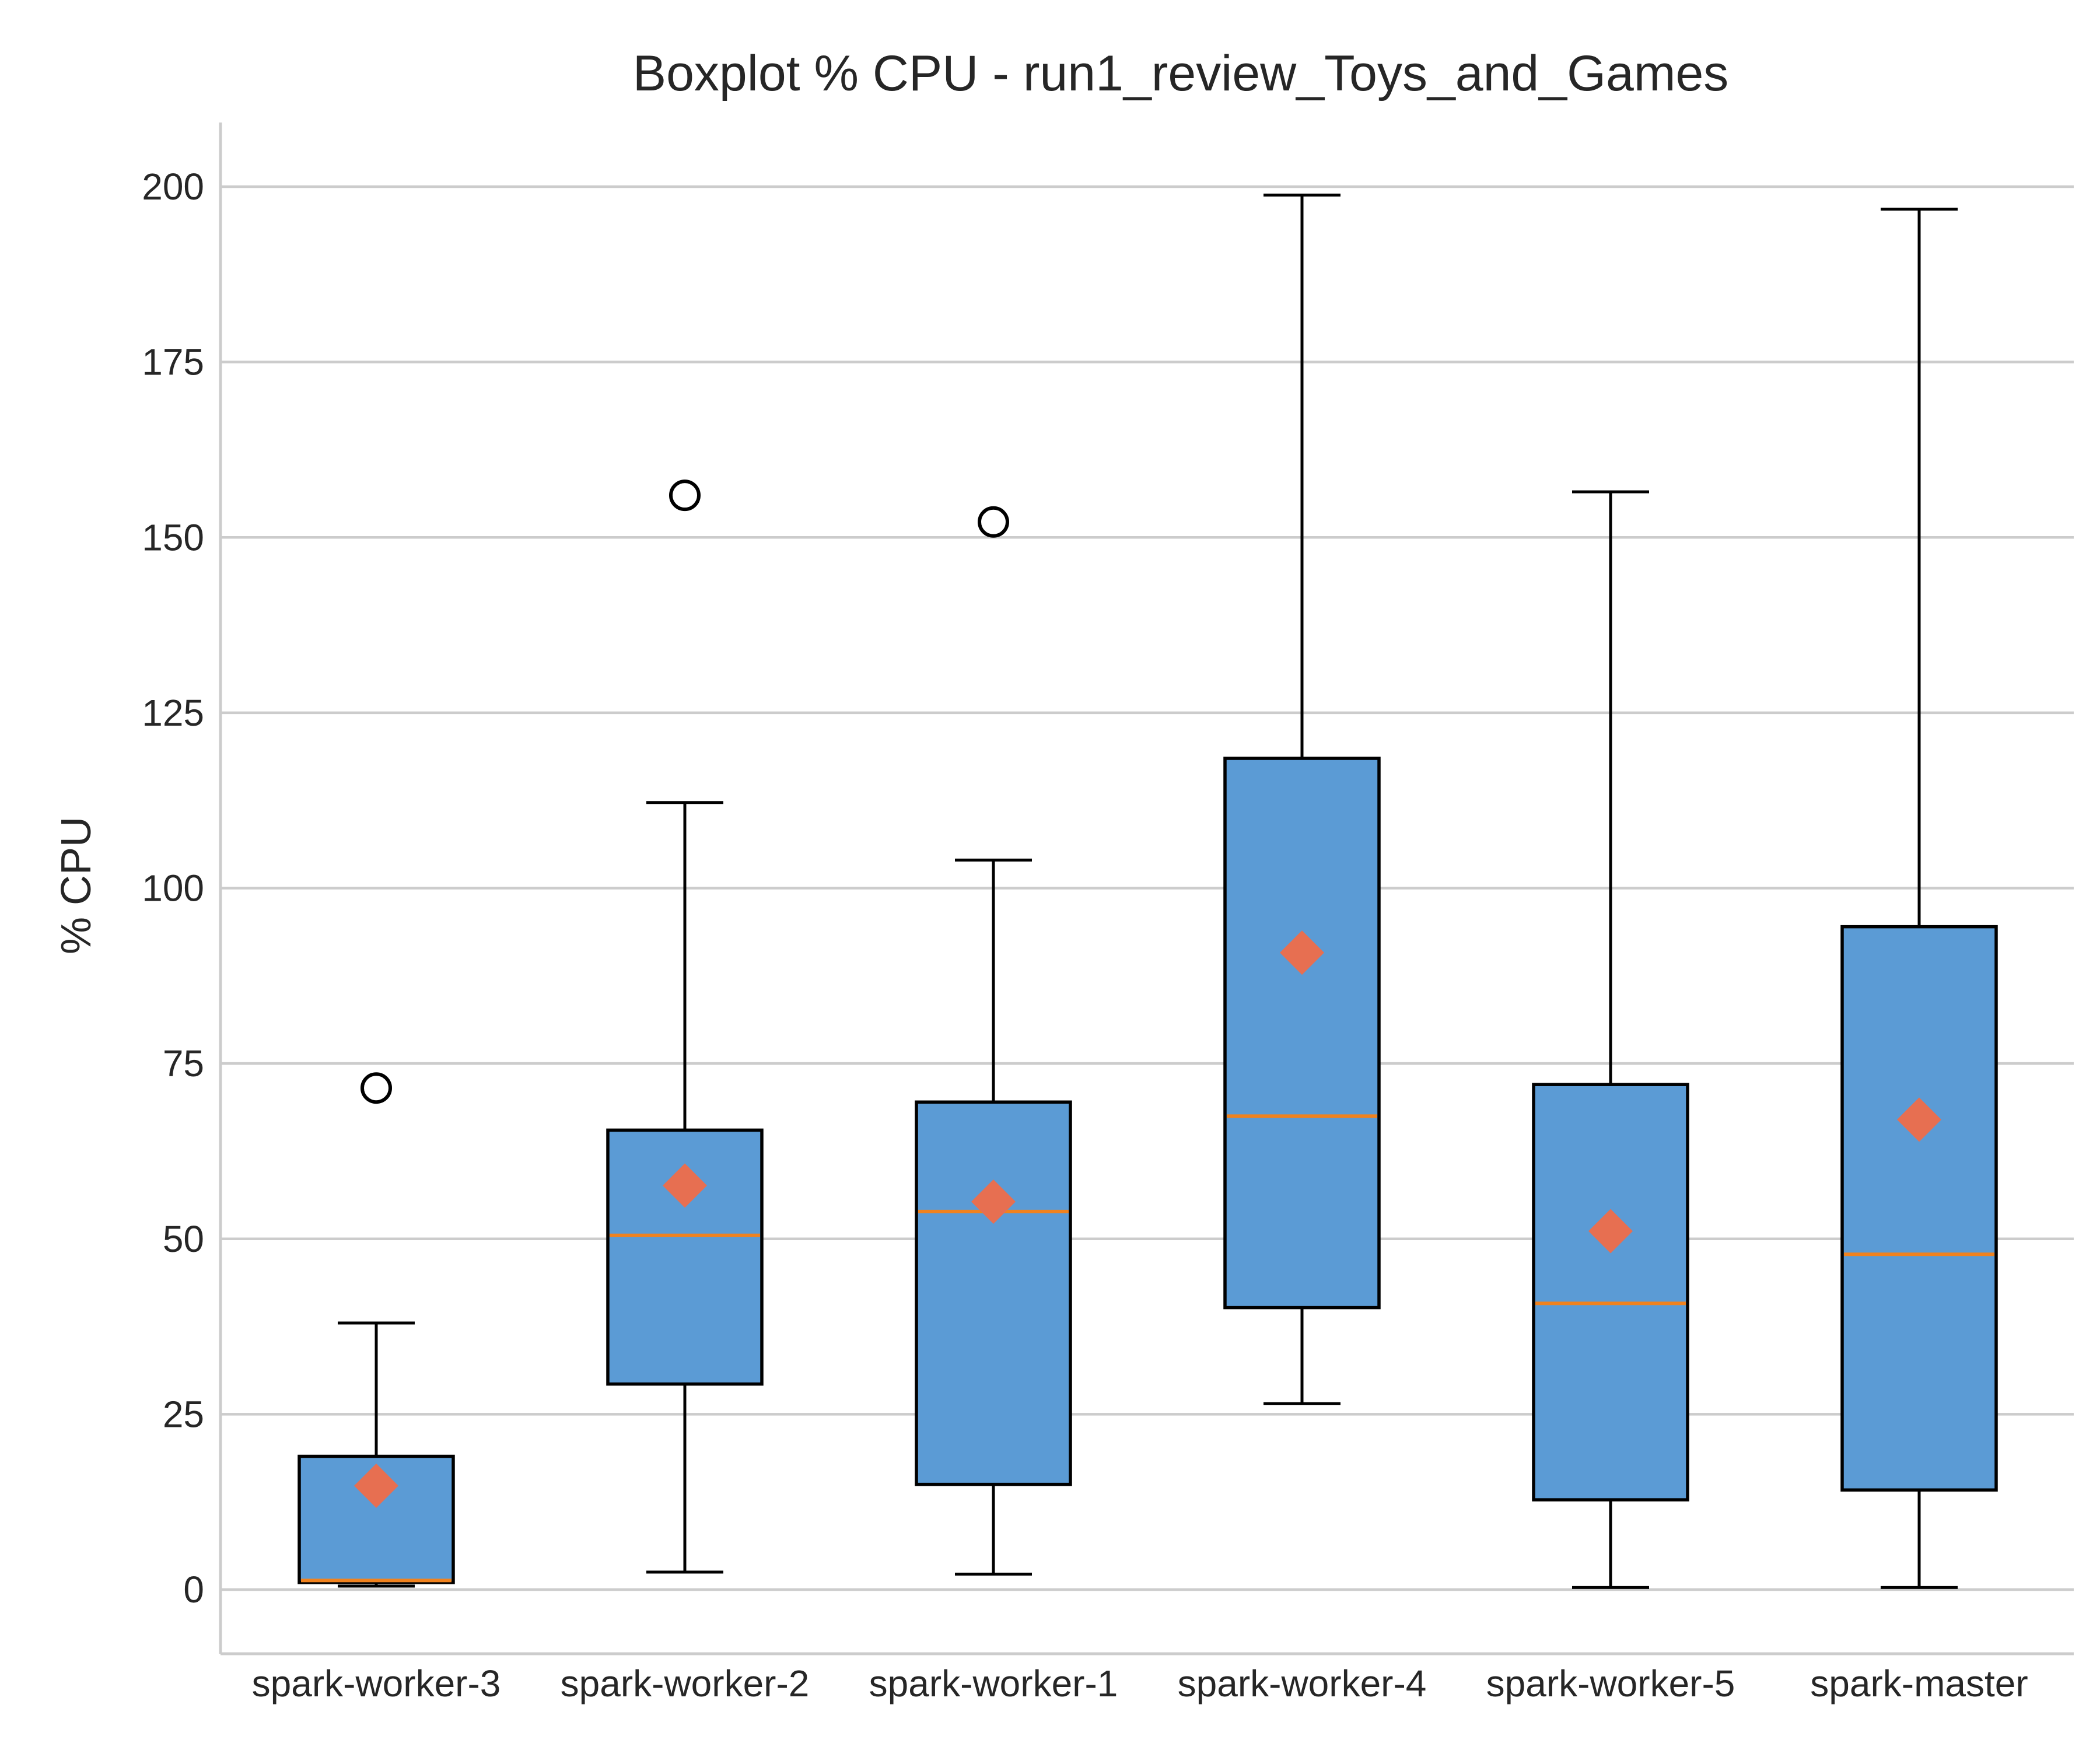 Image resolution: width=2100 pixels, height=1750 pixels. I want to click on x-tick-label: spark-worker-4, so click(1302, 1683).